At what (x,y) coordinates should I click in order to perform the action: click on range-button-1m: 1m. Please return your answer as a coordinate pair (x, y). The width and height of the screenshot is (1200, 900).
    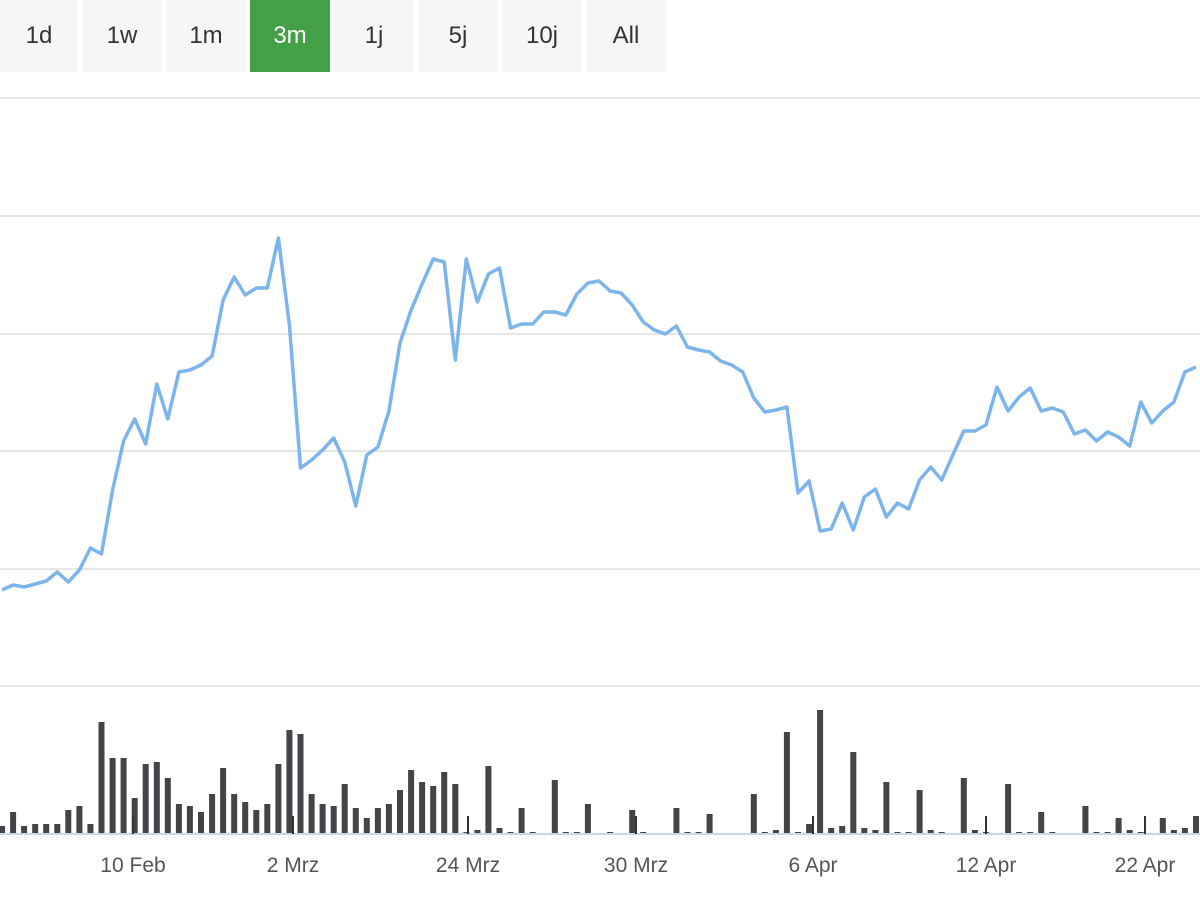
    Looking at the image, I should click on (206, 36).